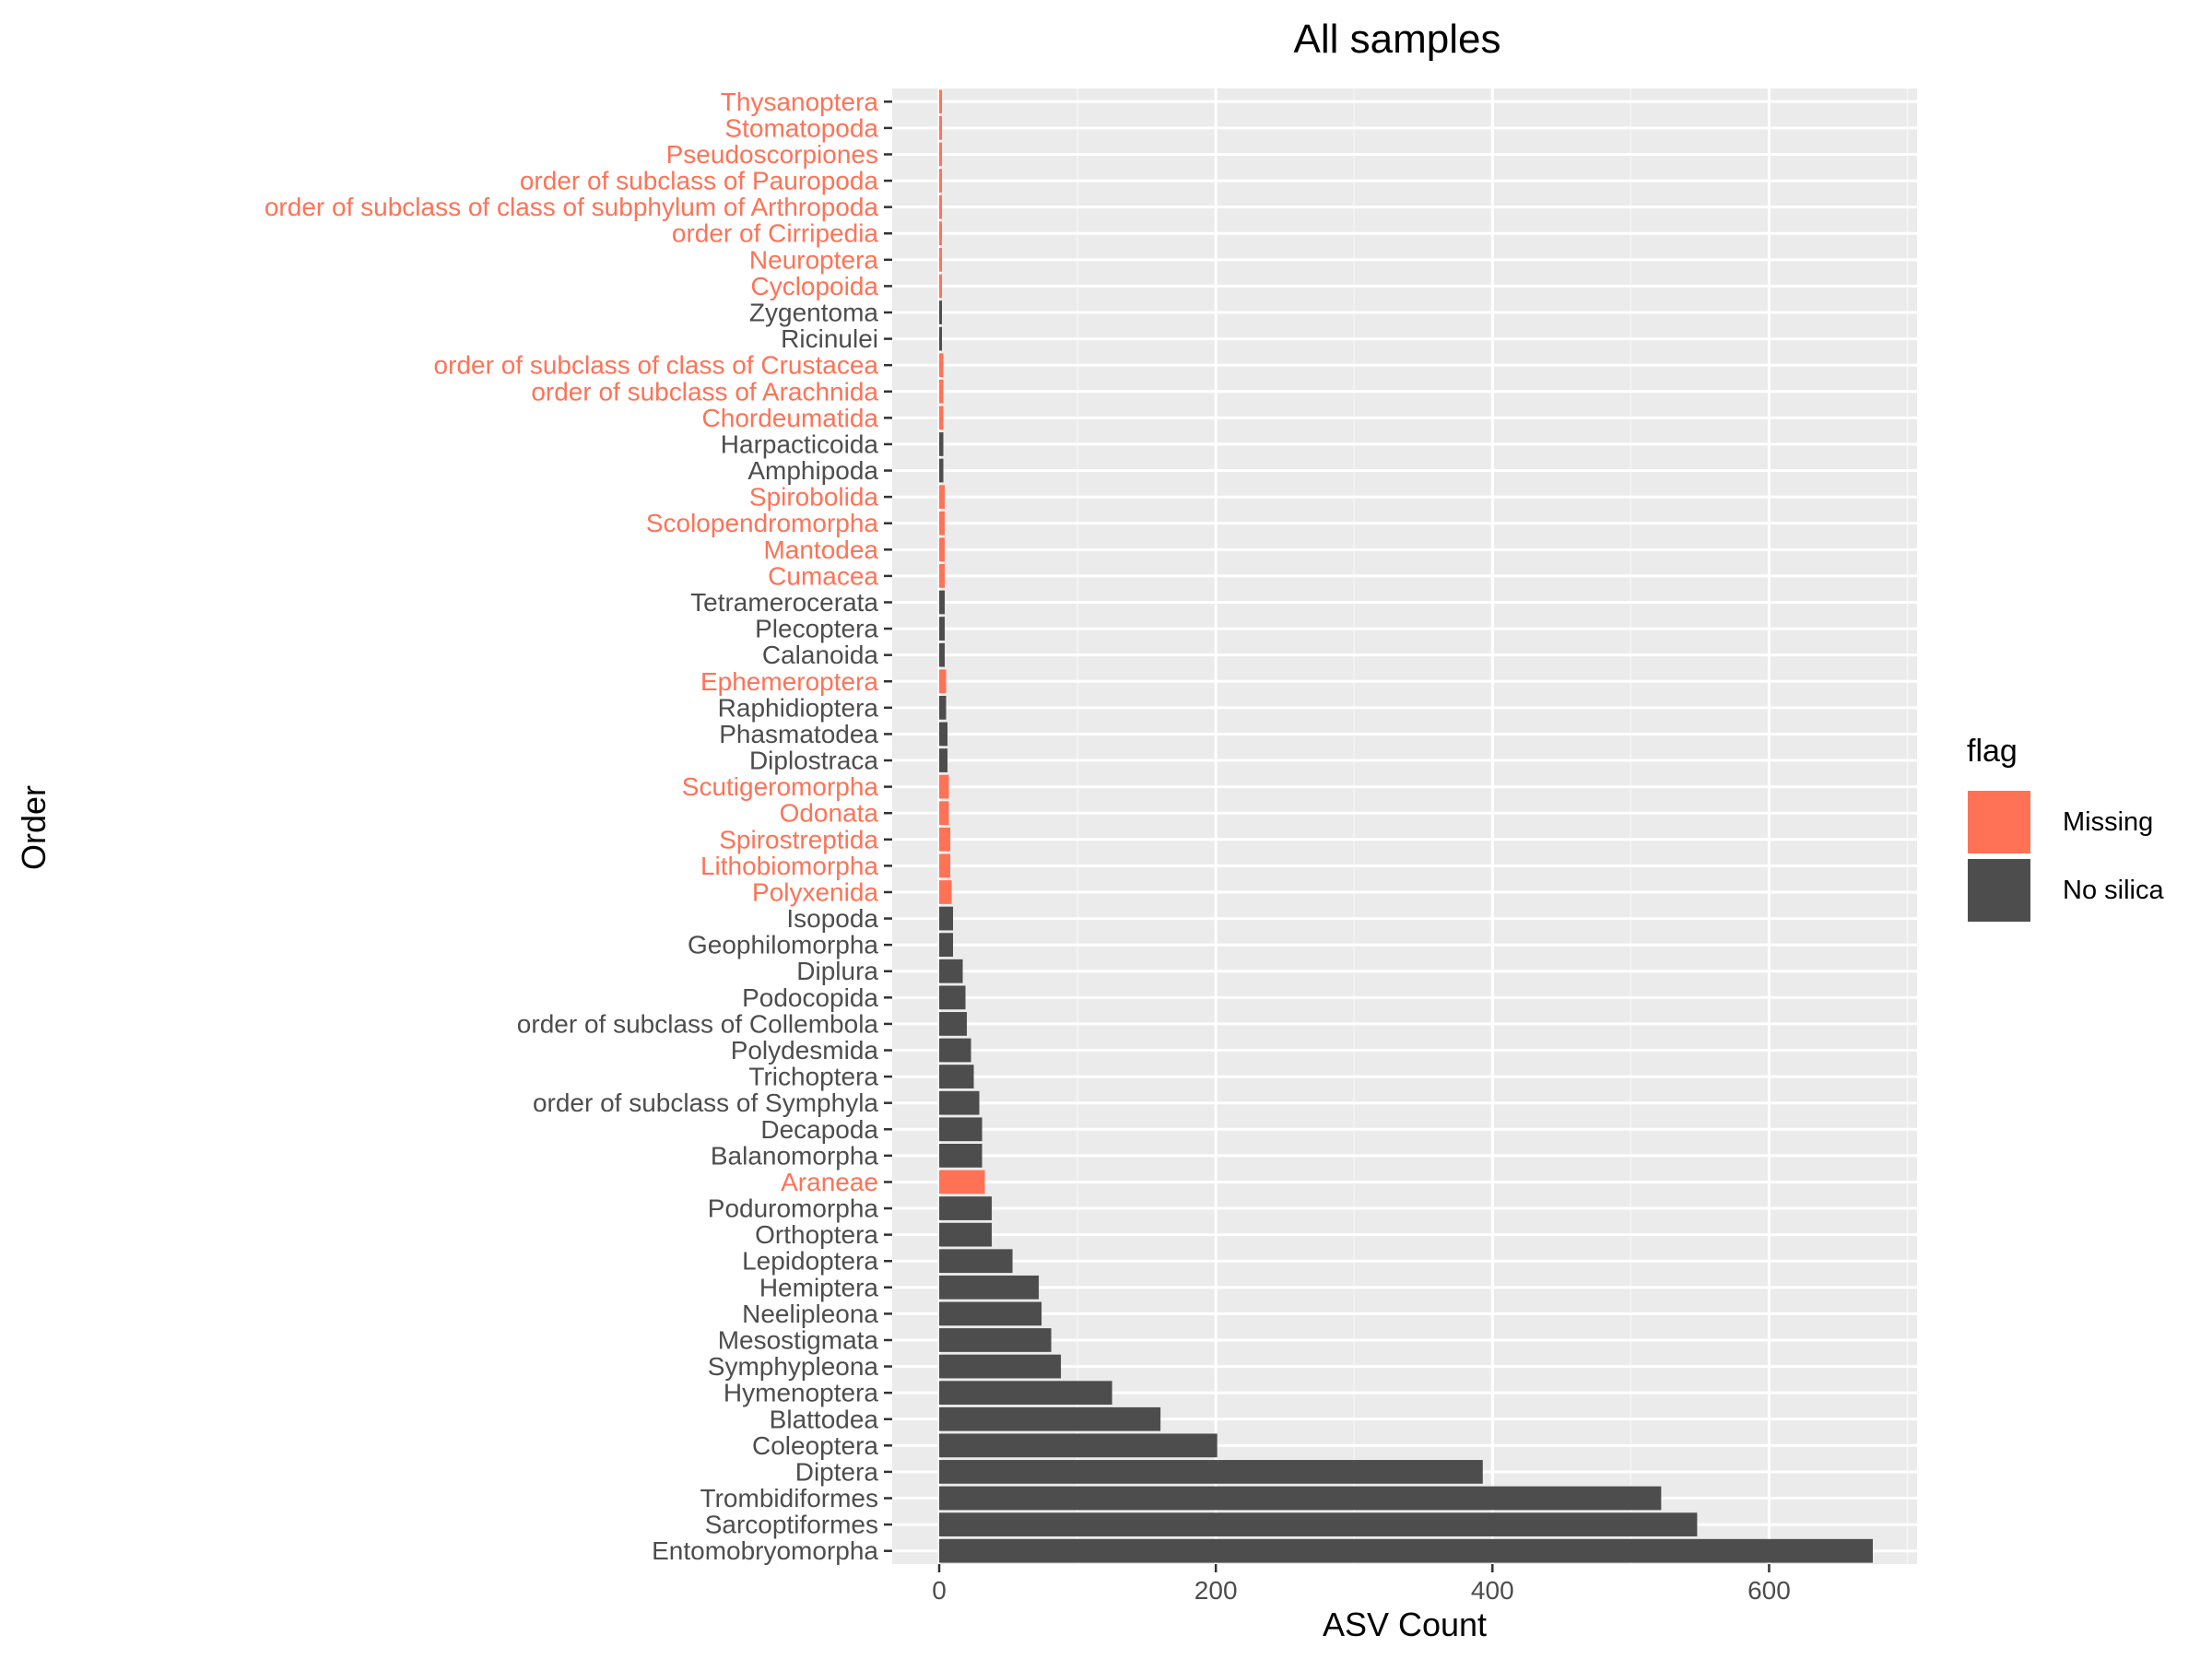  What do you see at coordinates (941, 365) in the screenshot?
I see `bar-order-of-subclass-of-class-of-crustacea` at bounding box center [941, 365].